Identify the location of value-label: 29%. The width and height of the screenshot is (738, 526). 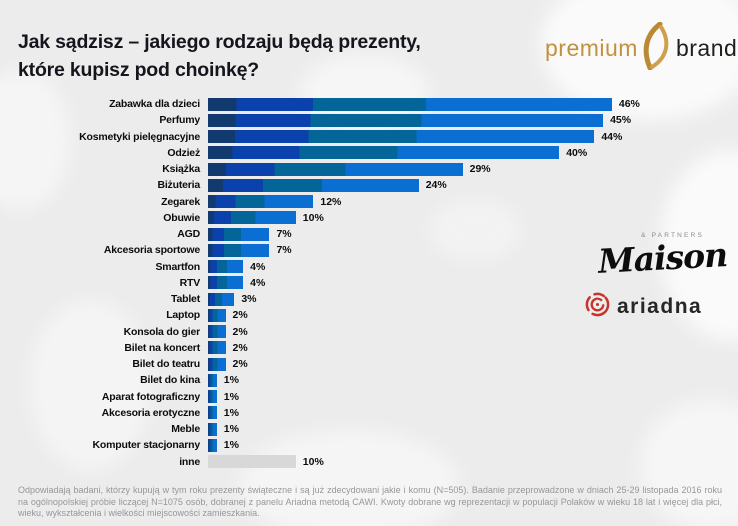
(480, 169).